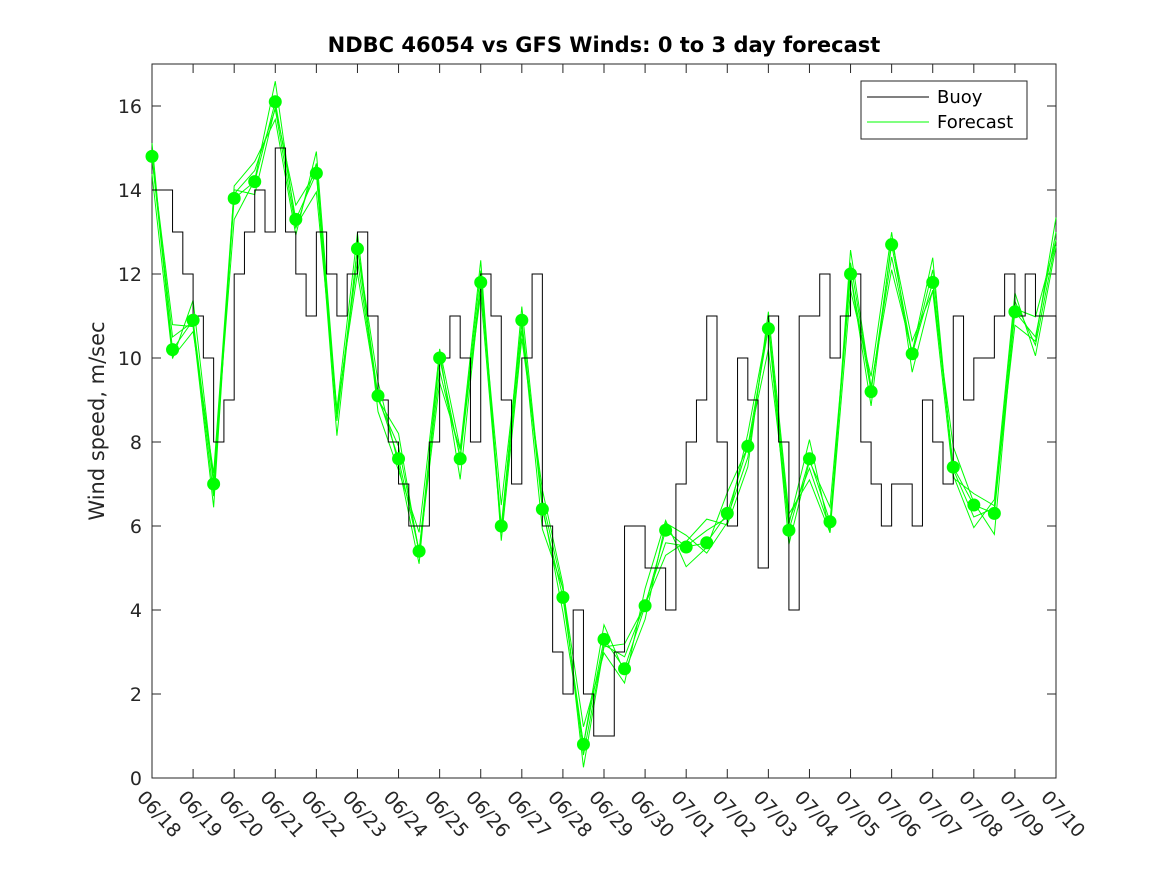  I want to click on y-tick-label: 0, so click(136, 779).